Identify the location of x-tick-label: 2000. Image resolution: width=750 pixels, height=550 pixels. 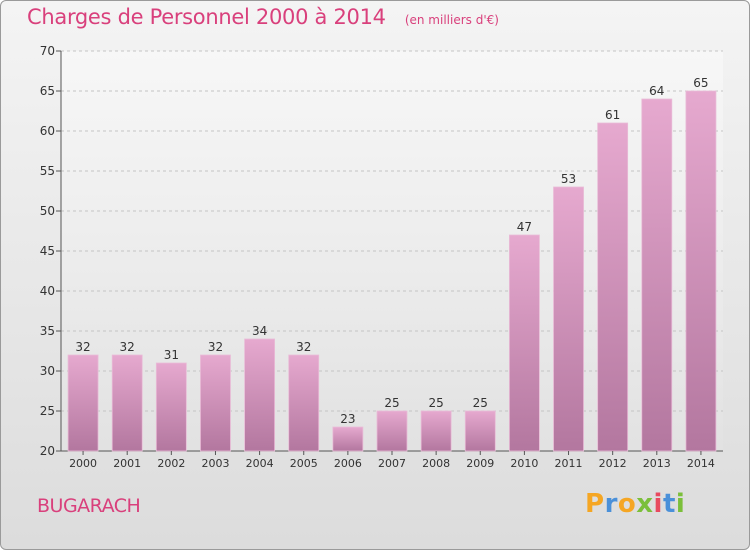
(83, 463).